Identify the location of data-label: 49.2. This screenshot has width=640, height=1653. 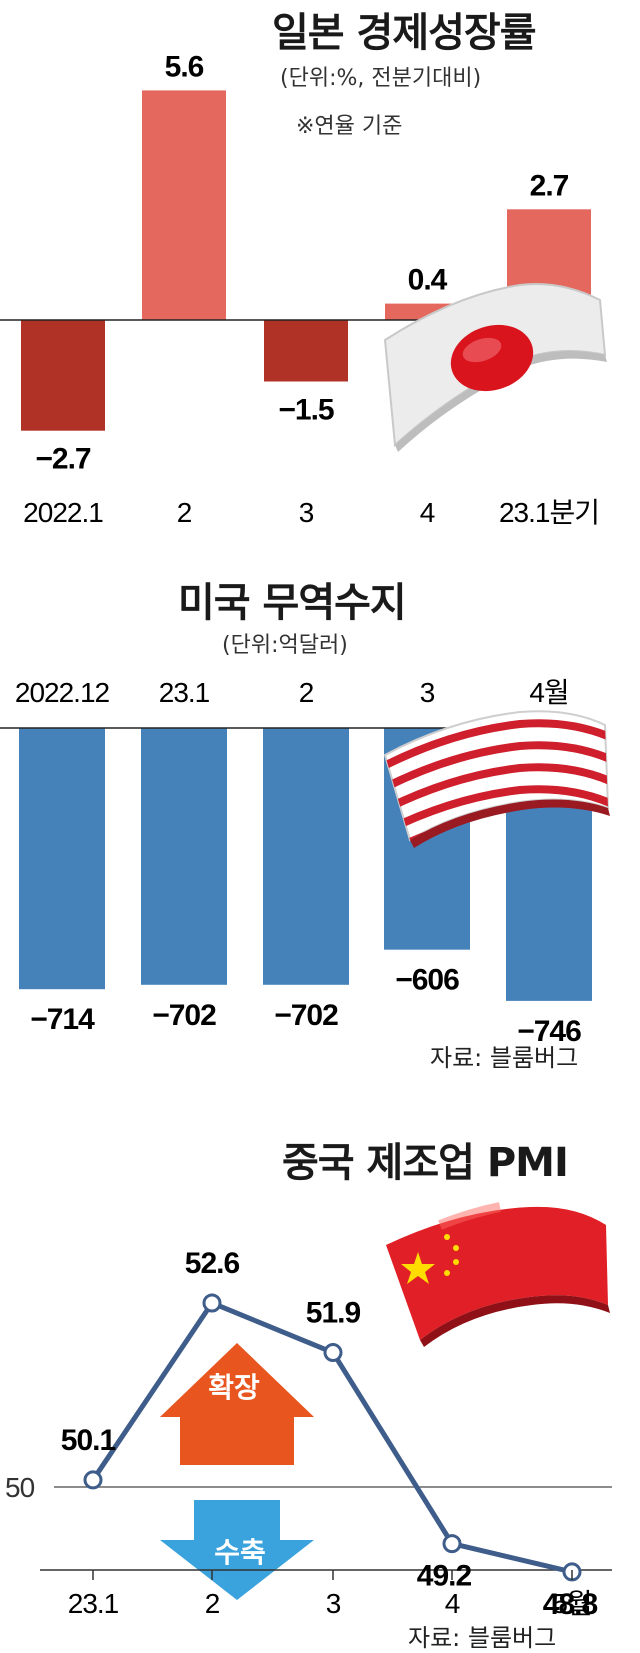
(444, 1576).